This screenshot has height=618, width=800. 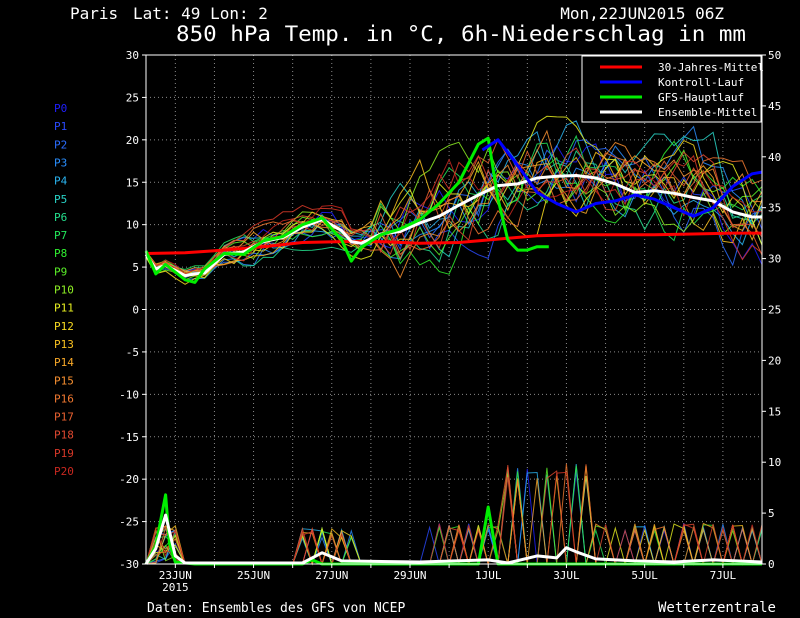 What do you see at coordinates (64, 380) in the screenshot?
I see `member-label: P15` at bounding box center [64, 380].